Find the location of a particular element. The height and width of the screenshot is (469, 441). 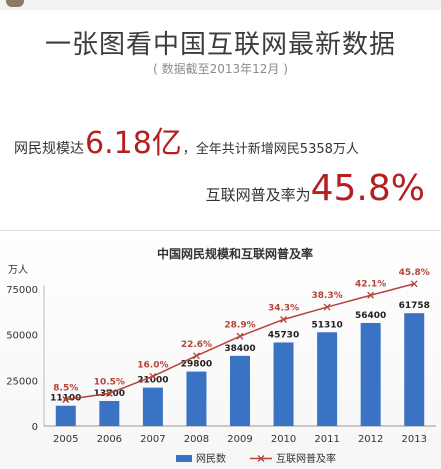

users-stat-line: 网民规模达6.18亿，全年共计新增网民5358万人 is located at coordinates (186, 140).